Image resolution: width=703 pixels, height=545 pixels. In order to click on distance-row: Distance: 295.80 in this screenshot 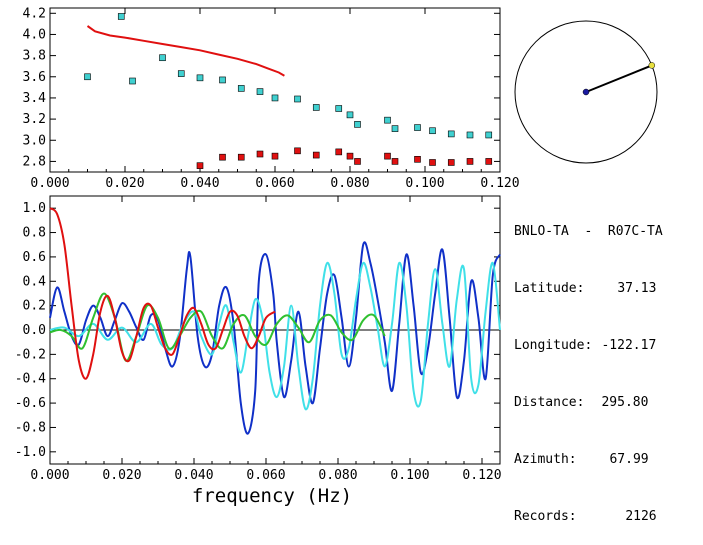, I will do `click(588, 402)`.